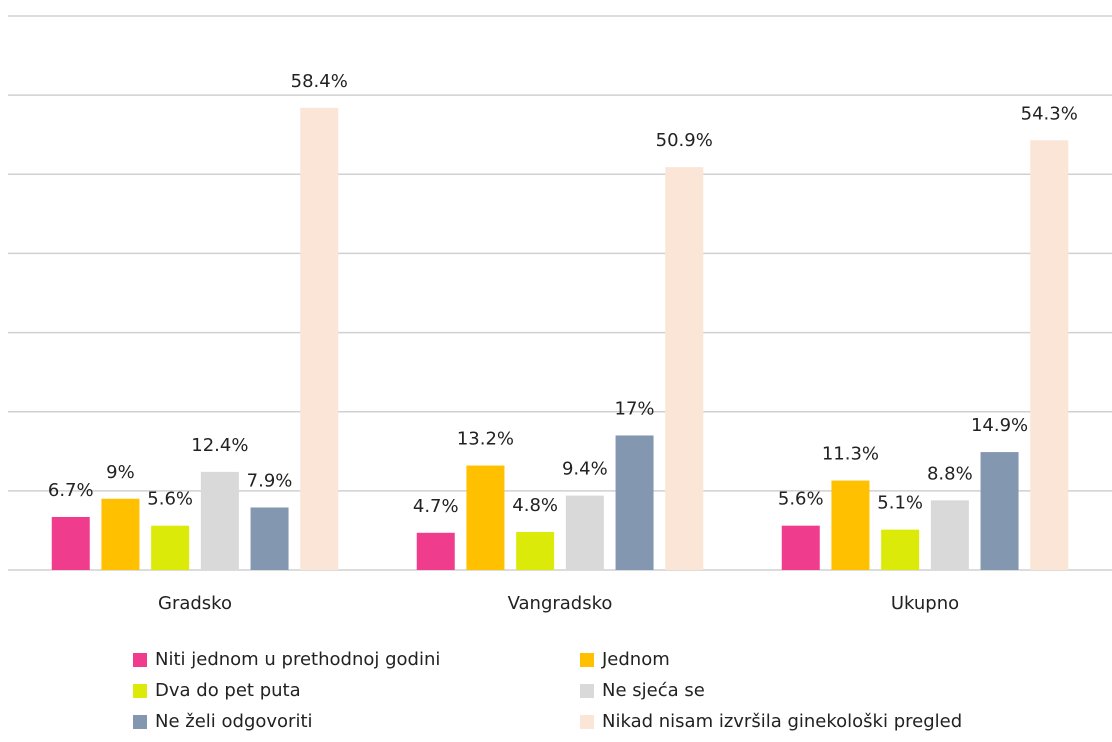 The height and width of the screenshot is (742, 1112). What do you see at coordinates (950, 473) in the screenshot?
I see `value-label: 8.8%` at bounding box center [950, 473].